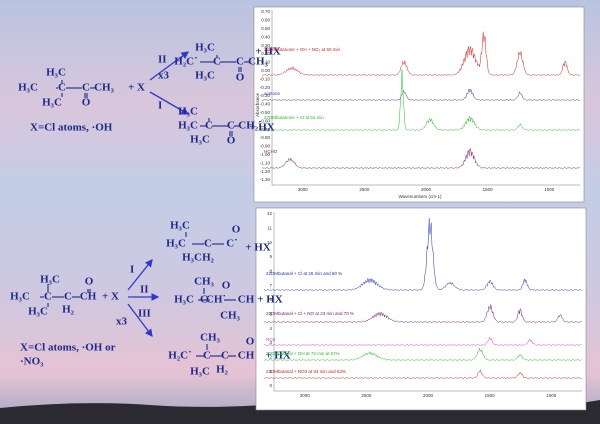 Image resolution: width=600 pixels, height=424 pixels. I want to click on y-tick-label: 0.30, so click(265, 45).